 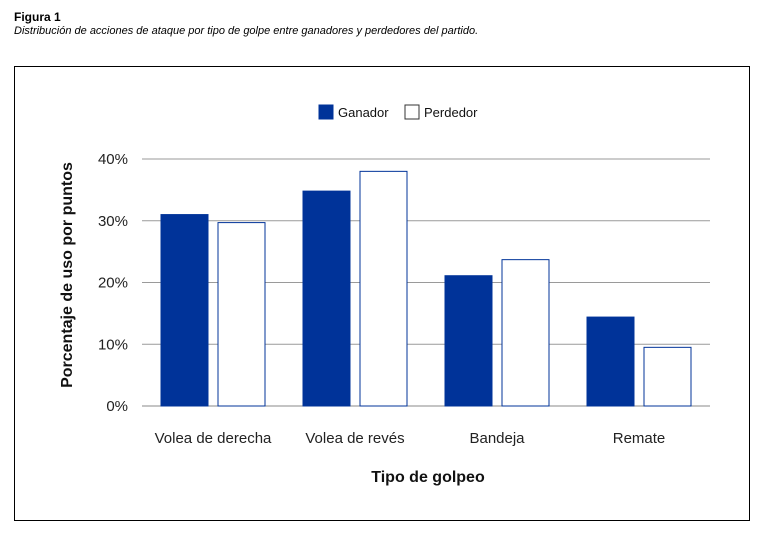 I want to click on y-tick-label: 30%, so click(x=113, y=221).